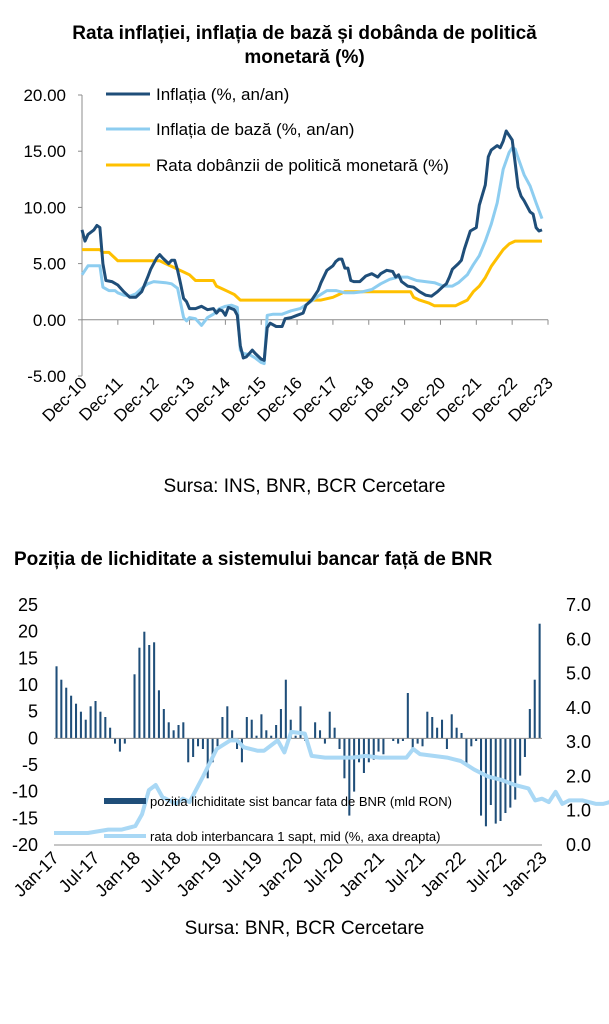 The image size is (609, 1024). What do you see at coordinates (25, 792) in the screenshot?
I see `y-left-tick-label: -10` at bounding box center [25, 792].